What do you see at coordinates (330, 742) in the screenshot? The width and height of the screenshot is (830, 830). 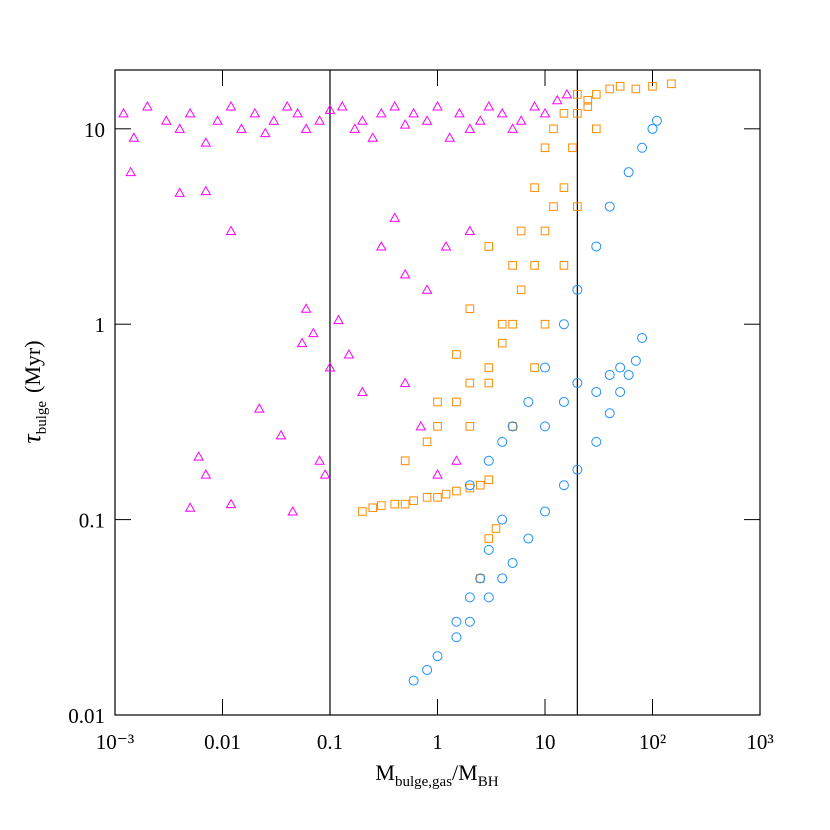 I see `x-tick-label: 0.1` at bounding box center [330, 742].